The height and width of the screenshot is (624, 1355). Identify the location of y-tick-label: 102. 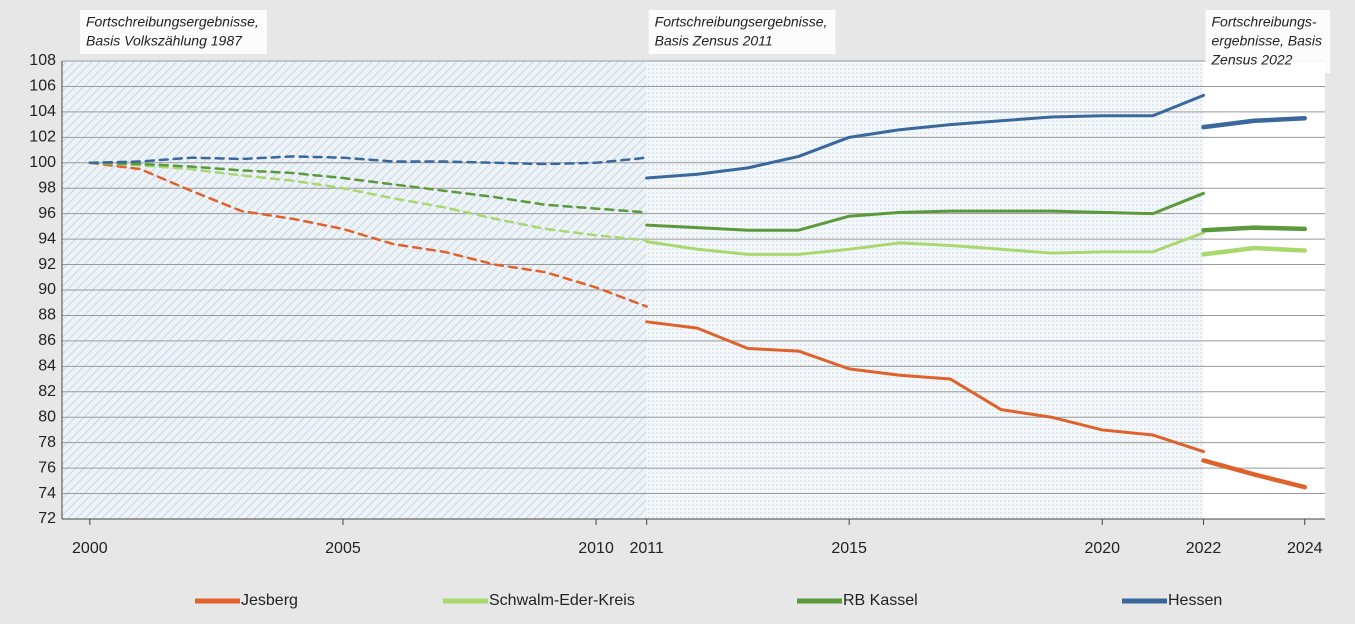
(42, 137).